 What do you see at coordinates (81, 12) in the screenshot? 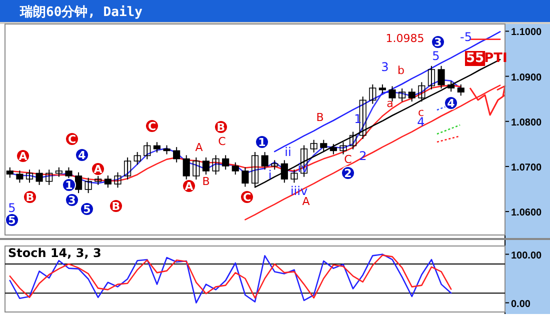
I see `chart-title: 瑞朗60分钟, Daily` at bounding box center [81, 12].